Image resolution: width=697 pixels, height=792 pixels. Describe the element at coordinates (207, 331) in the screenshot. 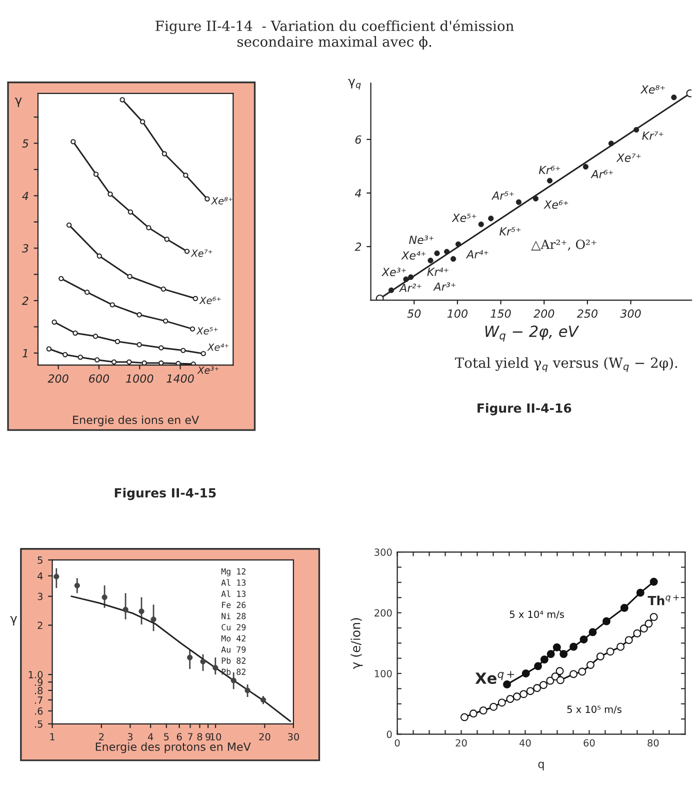

I see `series-label: Xe⁵⁺` at that location.